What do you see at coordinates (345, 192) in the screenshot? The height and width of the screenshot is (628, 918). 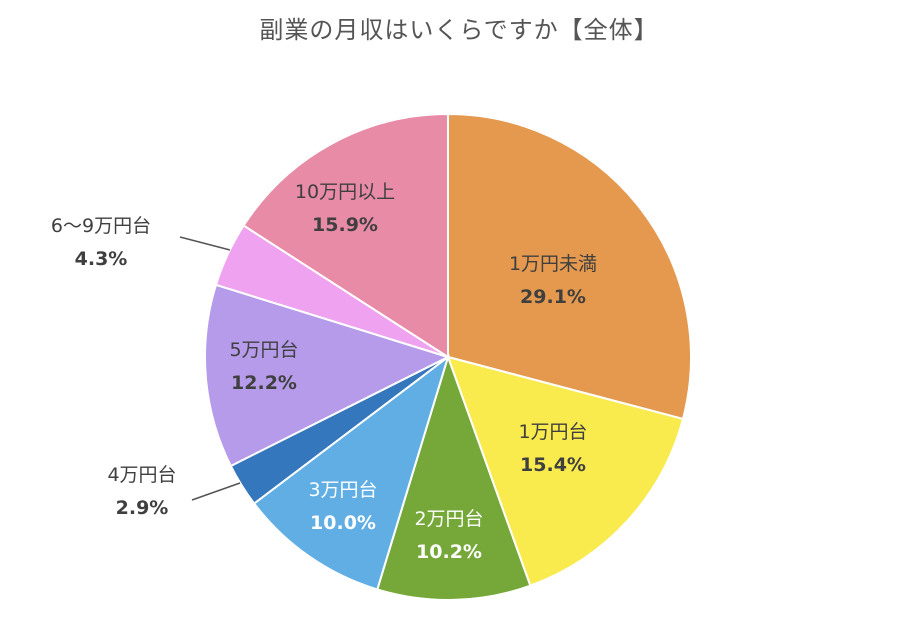 I see `slice-label-8: 10万円以上` at bounding box center [345, 192].